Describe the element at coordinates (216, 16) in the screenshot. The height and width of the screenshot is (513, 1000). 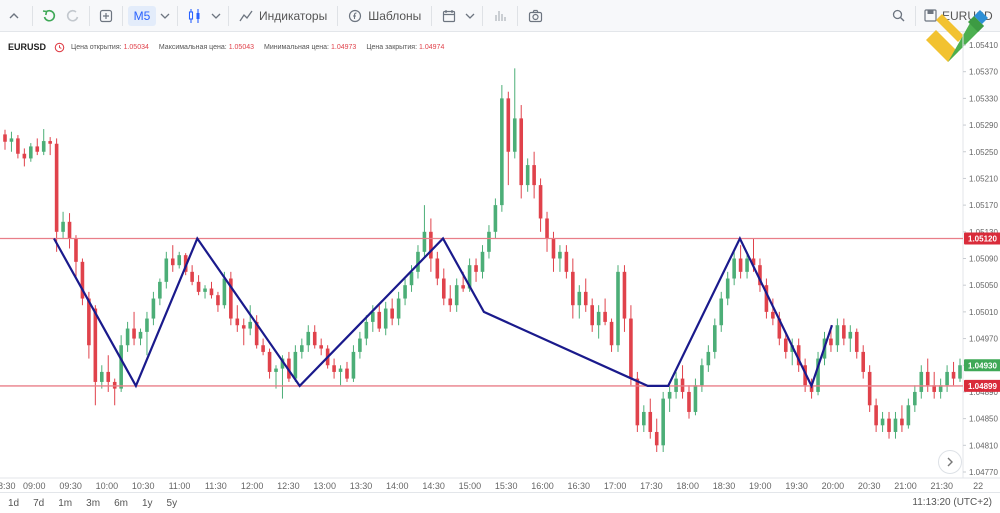
I see `chart-type-dropdown` at that location.